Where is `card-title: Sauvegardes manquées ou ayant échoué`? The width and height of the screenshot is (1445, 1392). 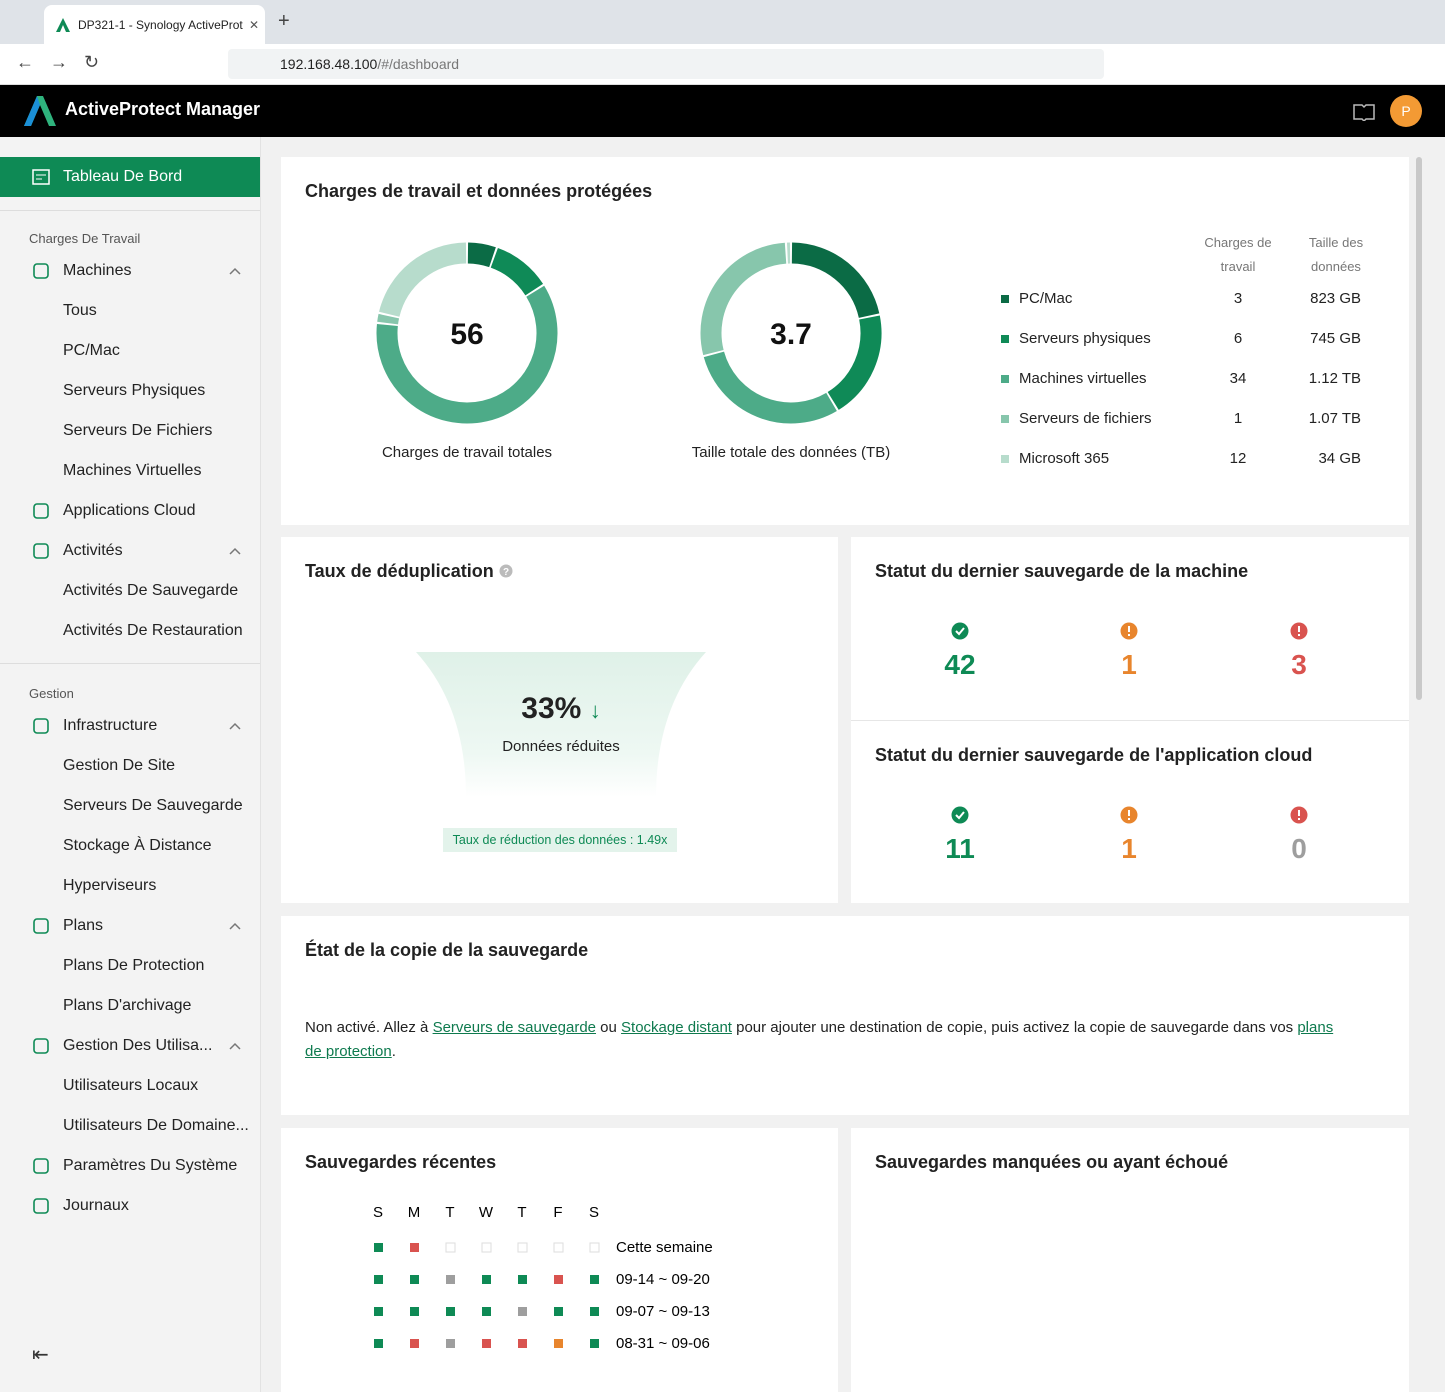
card-title: Sauvegardes manquées ou ayant échoué is located at coordinates (1052, 1162).